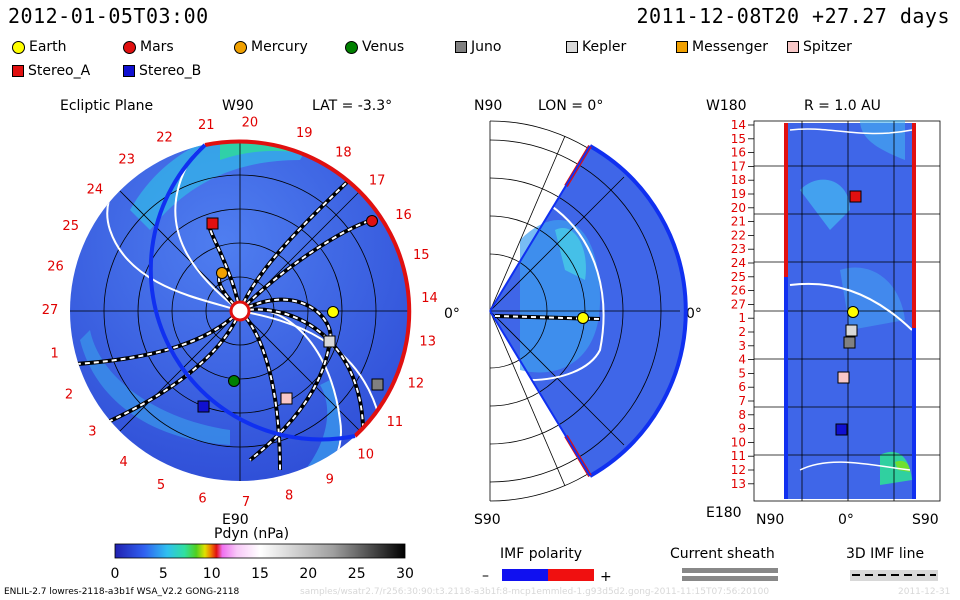 The width and height of the screenshot is (960, 600). I want to click on ecliptic-top-label: W90, so click(238, 106).